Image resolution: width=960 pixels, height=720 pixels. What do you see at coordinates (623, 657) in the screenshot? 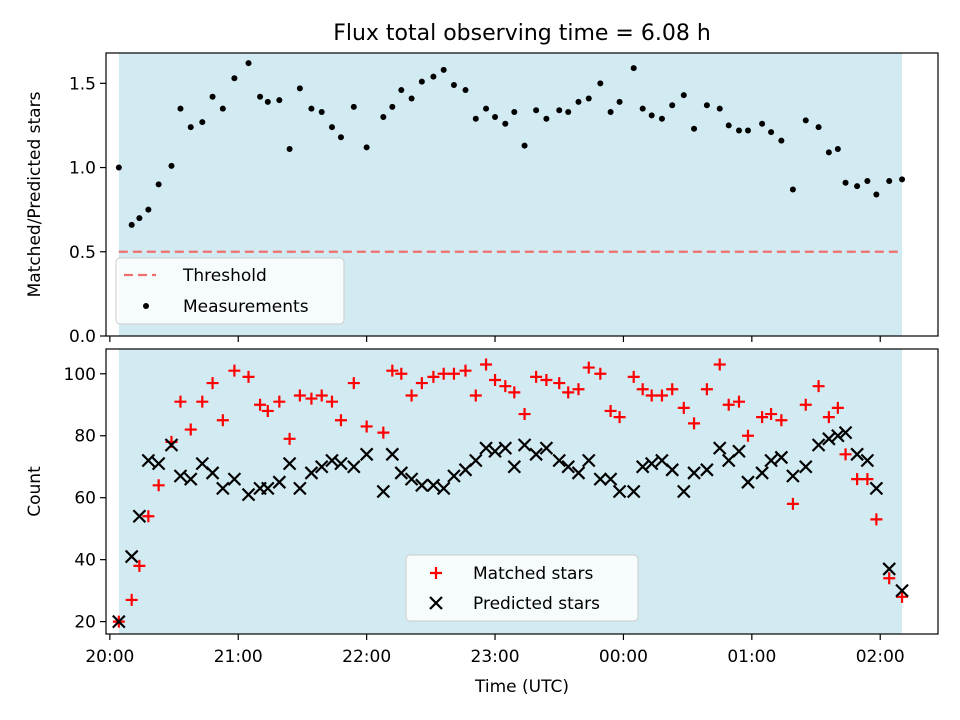
I see `x-tick-label: 00:00` at bounding box center [623, 657].